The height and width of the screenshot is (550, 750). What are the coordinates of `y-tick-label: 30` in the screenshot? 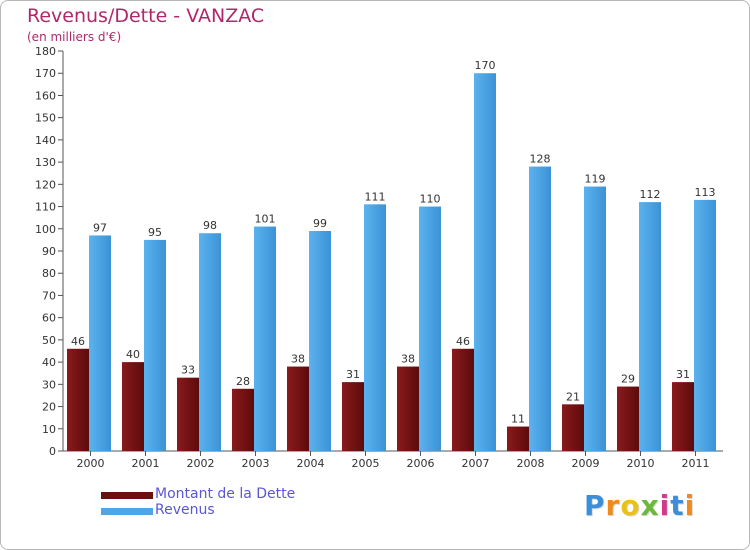 It's located at (49, 384).